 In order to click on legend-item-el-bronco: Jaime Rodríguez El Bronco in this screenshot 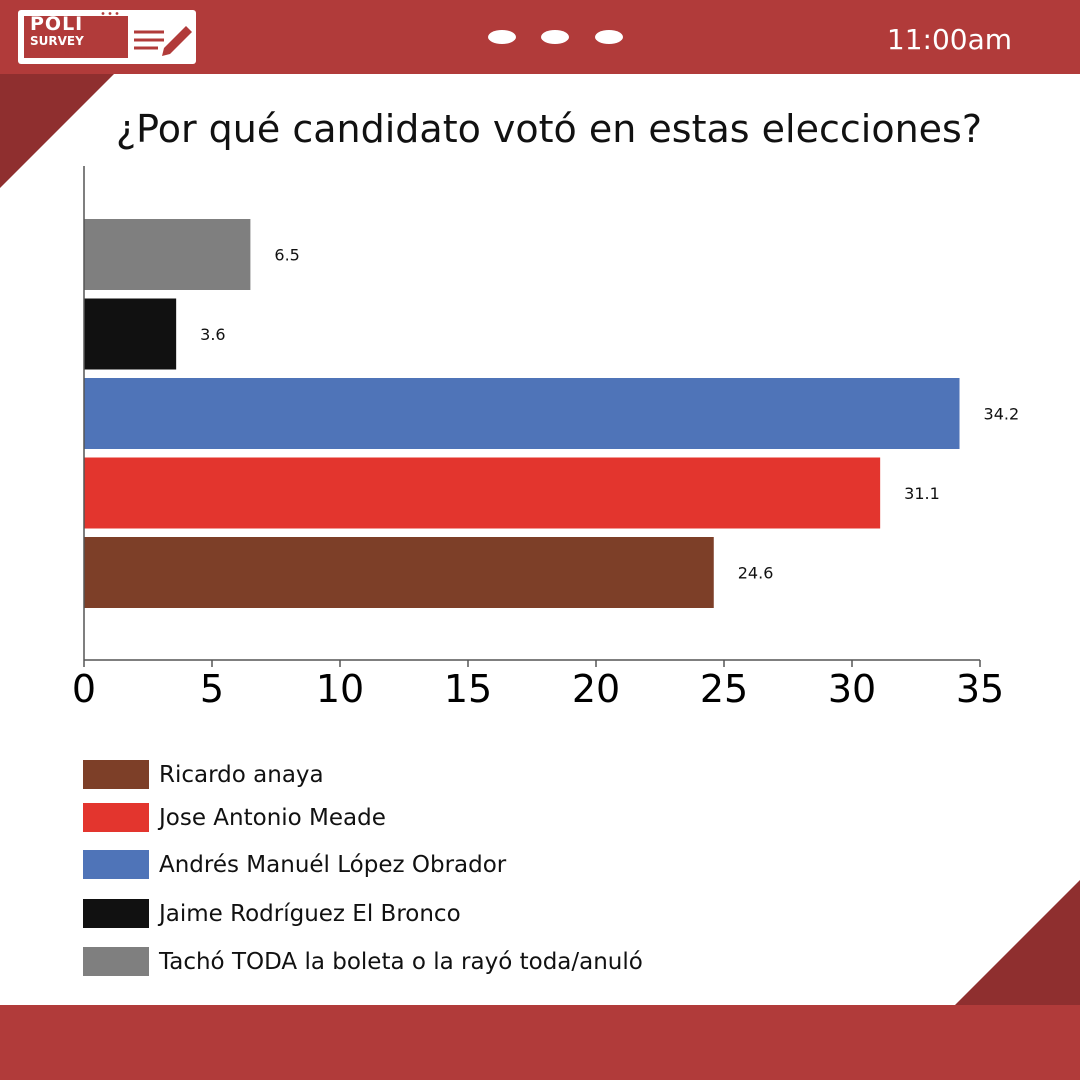, I will do `click(433, 912)`.